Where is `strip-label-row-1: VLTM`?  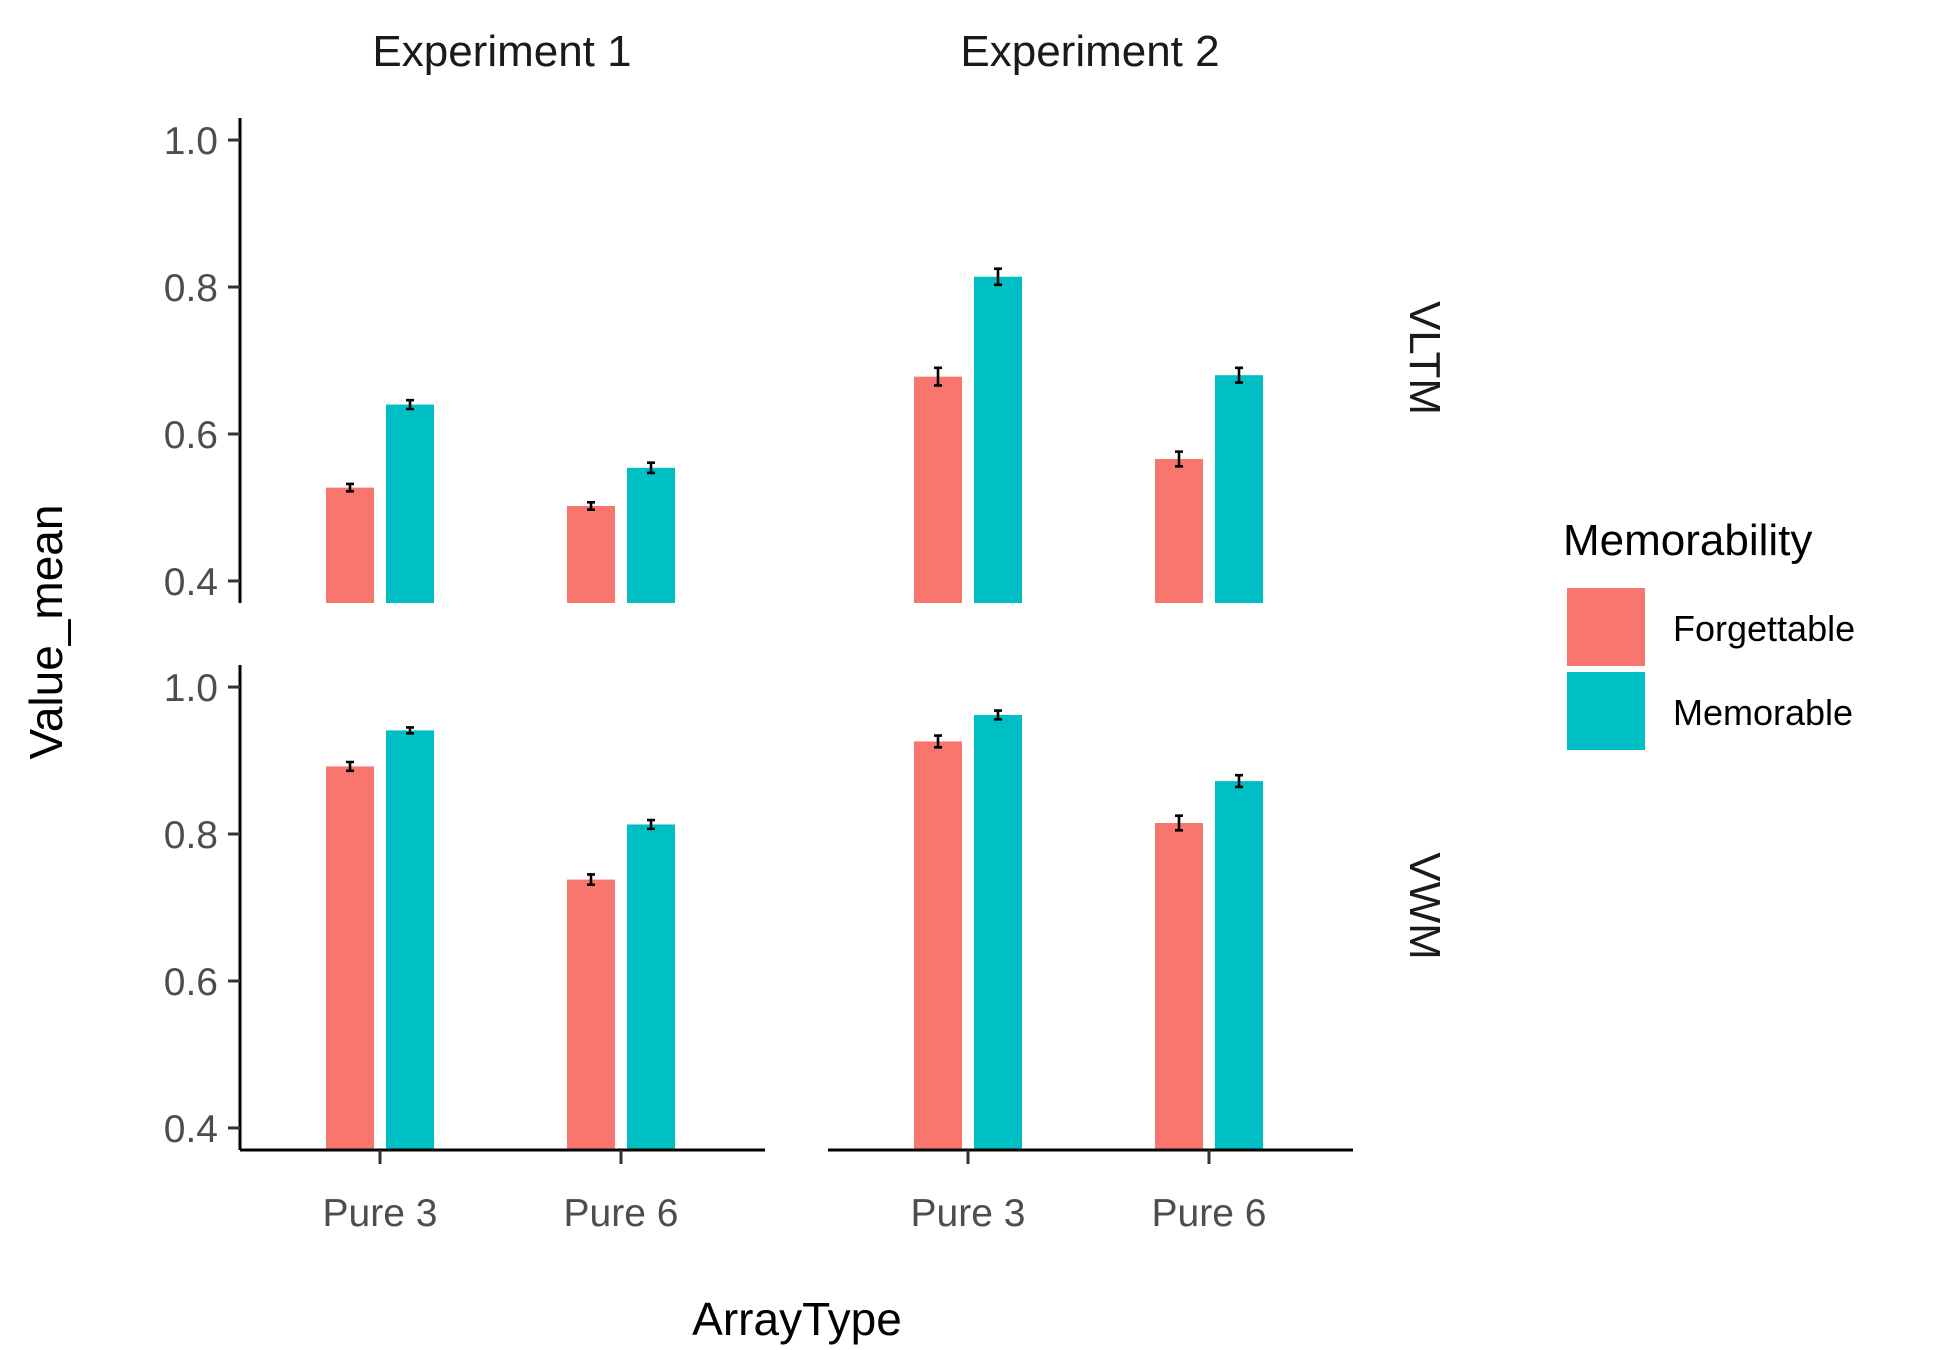 strip-label-row-1: VLTM is located at coordinates (1424, 358).